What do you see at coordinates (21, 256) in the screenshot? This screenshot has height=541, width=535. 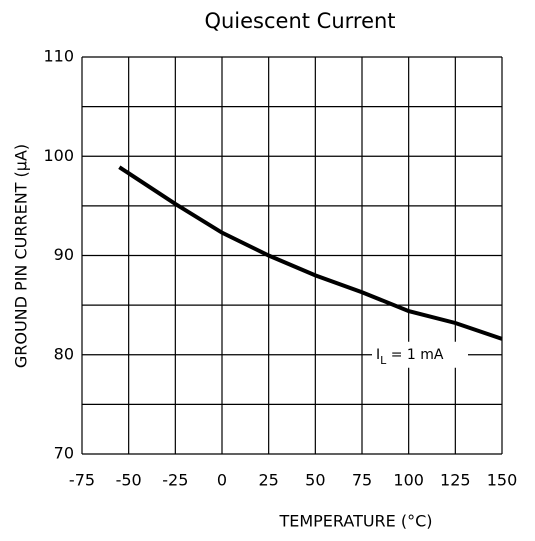 I see `y-axis-label: GROUND PIN CURRENT (μA)` at bounding box center [21, 256].